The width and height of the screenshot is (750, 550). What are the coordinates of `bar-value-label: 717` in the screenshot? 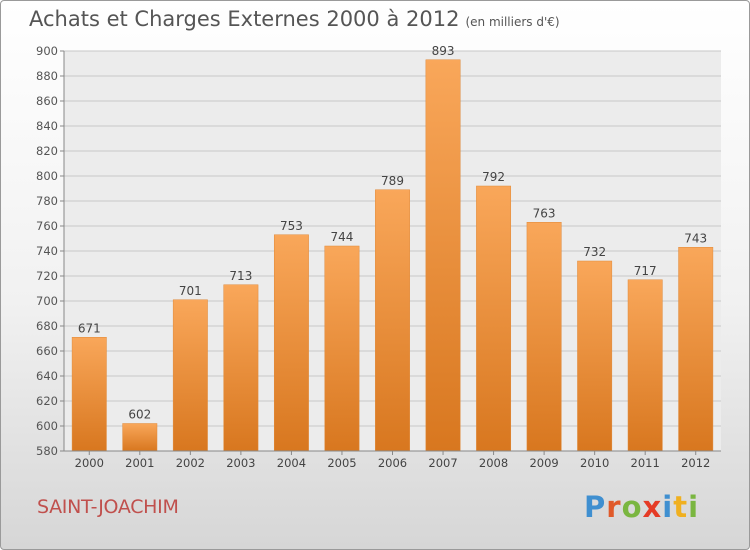 It's located at (645, 271).